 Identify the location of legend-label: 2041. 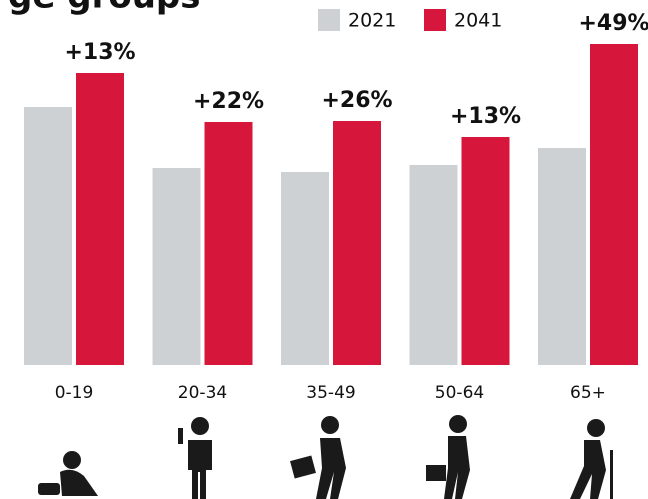
(478, 21).